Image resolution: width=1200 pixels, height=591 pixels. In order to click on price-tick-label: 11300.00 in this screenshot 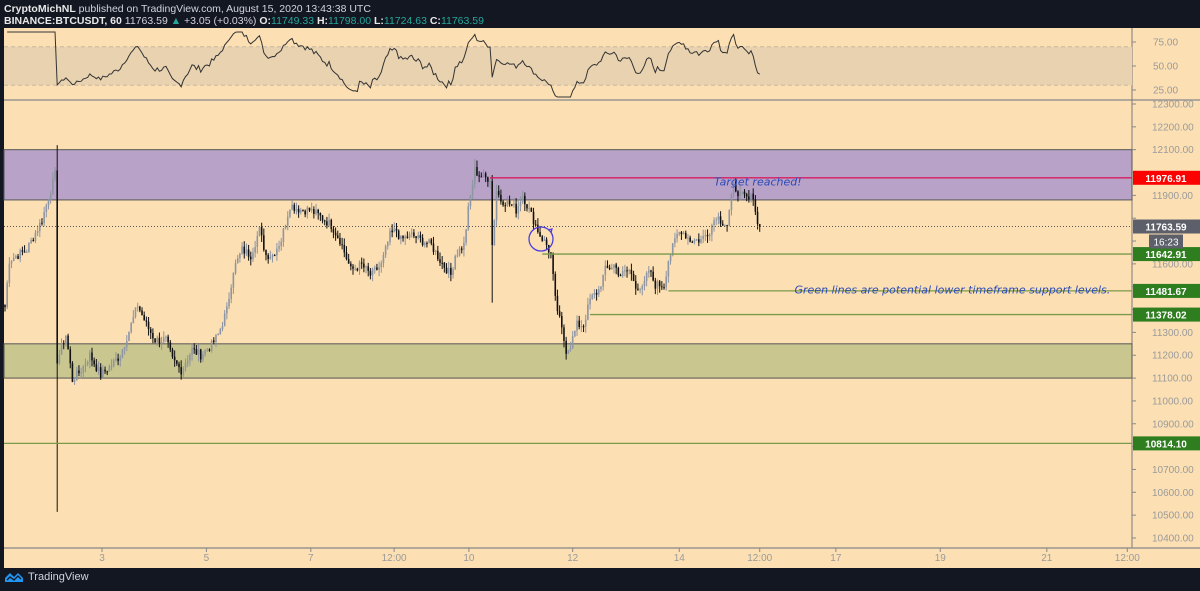, I will do `click(1172, 333)`.